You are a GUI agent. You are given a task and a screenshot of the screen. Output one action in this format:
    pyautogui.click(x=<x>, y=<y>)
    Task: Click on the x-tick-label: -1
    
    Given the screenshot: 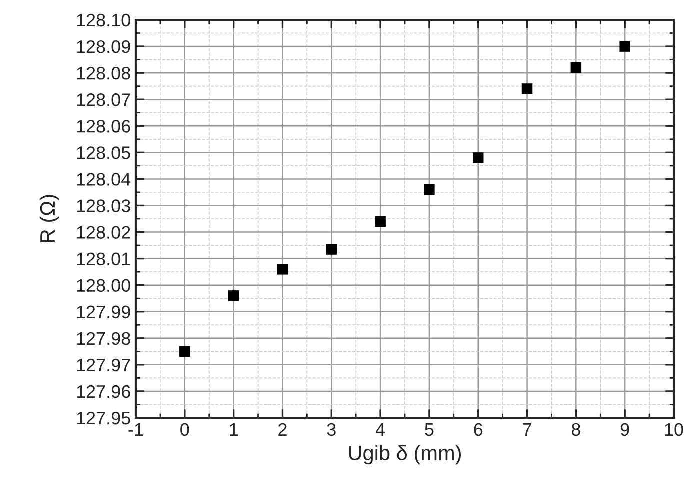 What is the action you would take?
    pyautogui.click(x=136, y=430)
    